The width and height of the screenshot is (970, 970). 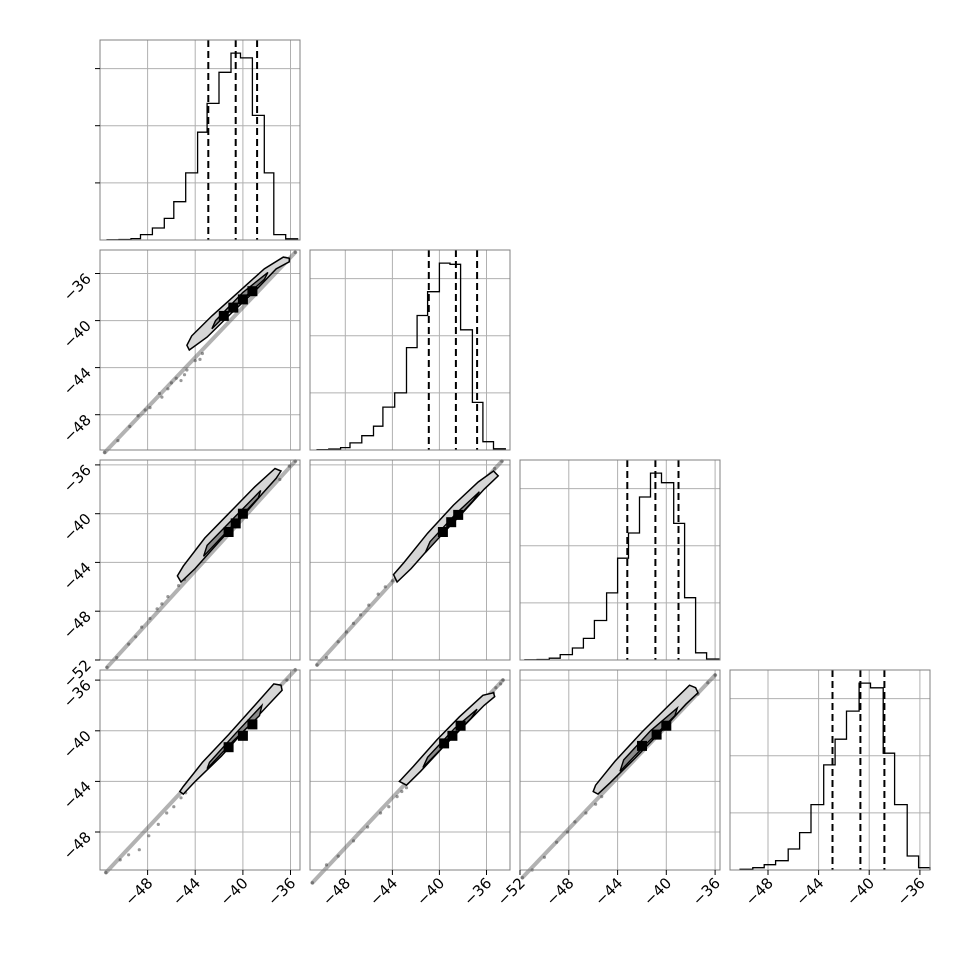 What do you see at coordinates (410, 563) in the screenshot?
I see `scatter-panel-r2-c1` at bounding box center [410, 563].